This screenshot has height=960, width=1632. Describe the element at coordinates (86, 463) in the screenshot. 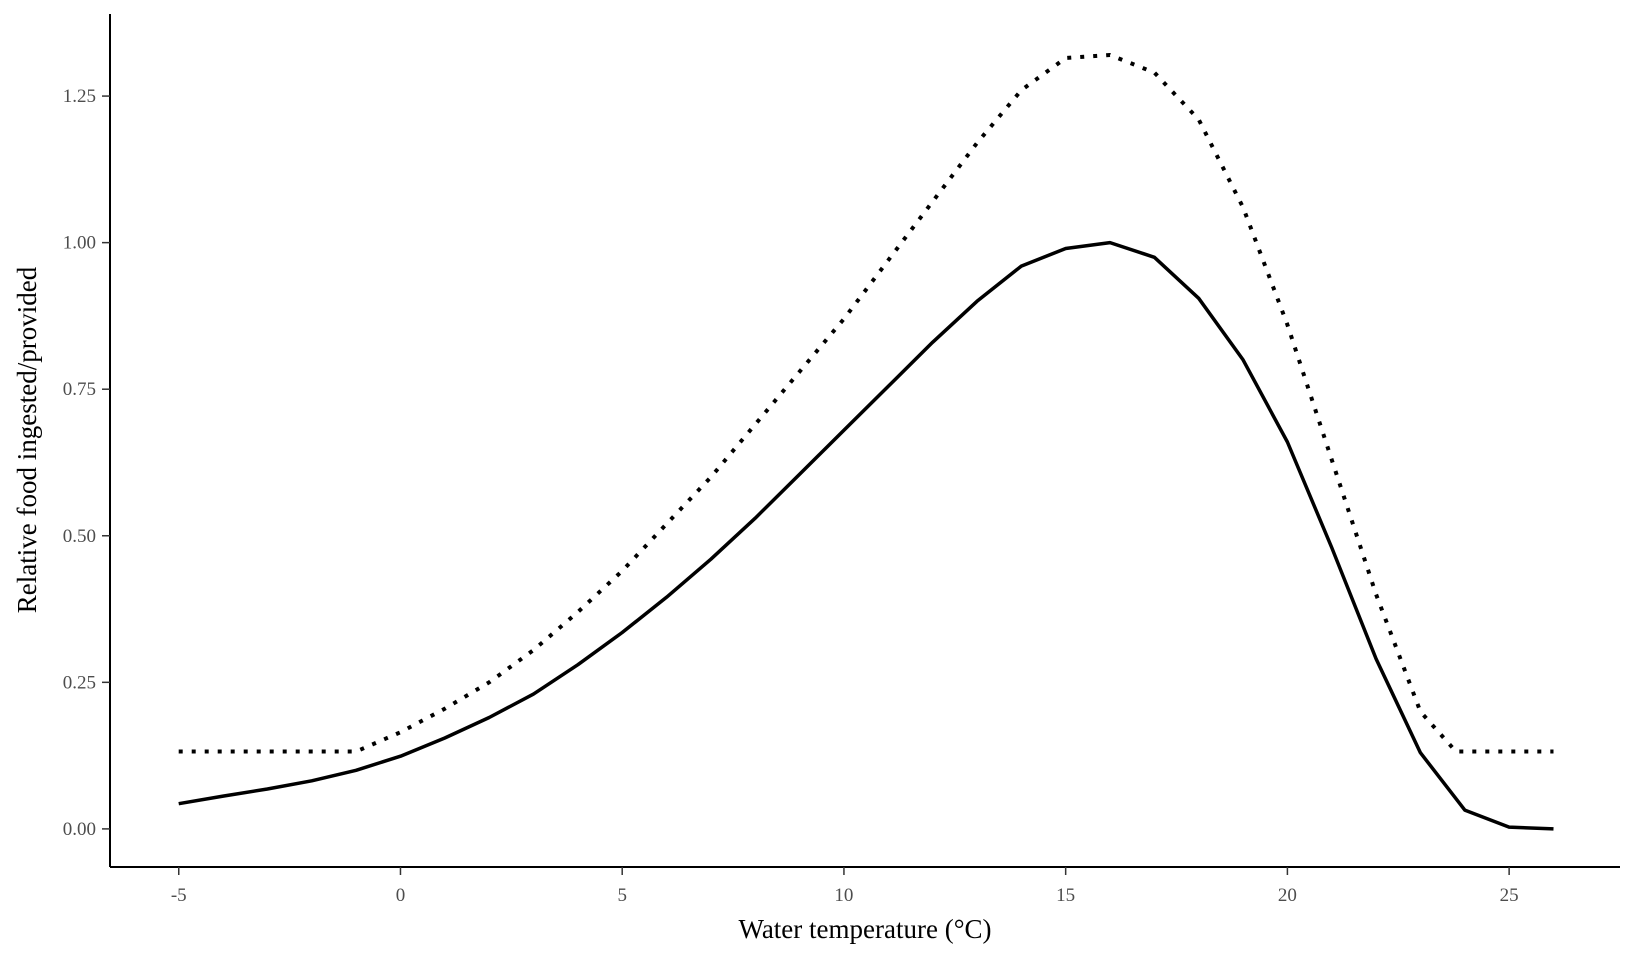

I see `y-axis-ticks: 0.00 0.25 0.50 0.75 1.00 1.25` at that location.